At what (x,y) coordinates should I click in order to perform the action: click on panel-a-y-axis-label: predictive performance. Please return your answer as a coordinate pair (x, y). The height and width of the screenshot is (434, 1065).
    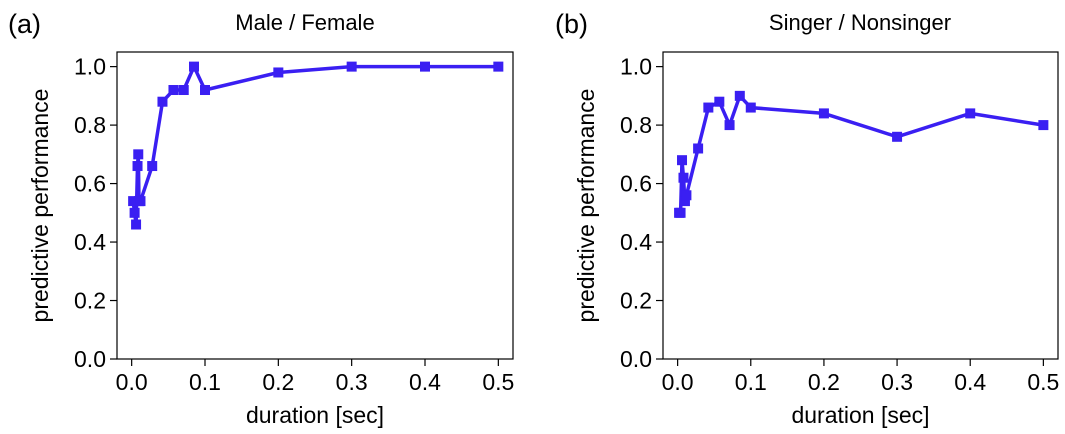
    Looking at the image, I should click on (40, 206).